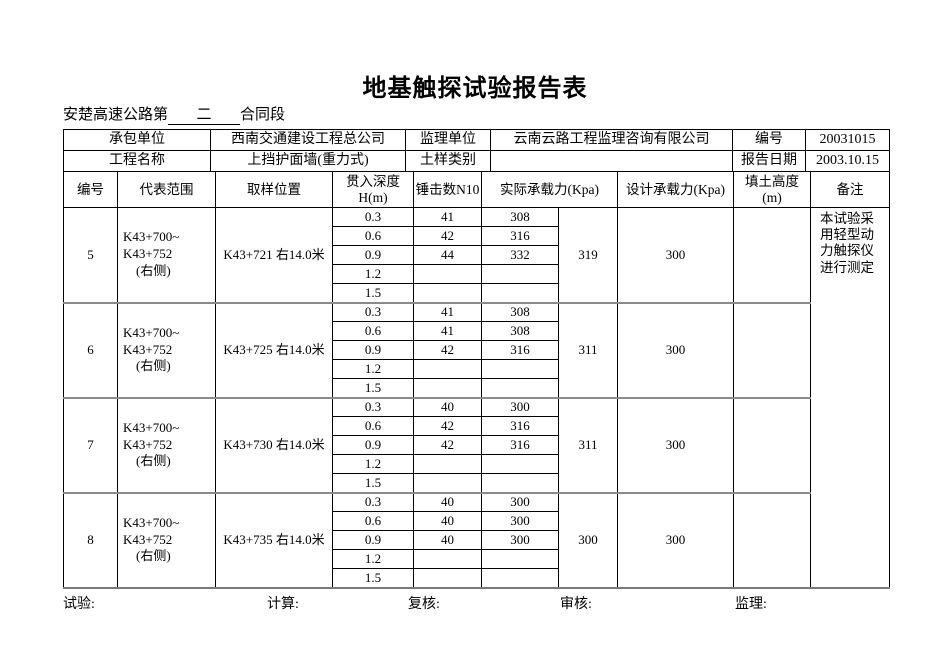 The width and height of the screenshot is (950, 672). What do you see at coordinates (274, 444) in the screenshot?
I see `location-cell: K43+730 右14.0米` at bounding box center [274, 444].